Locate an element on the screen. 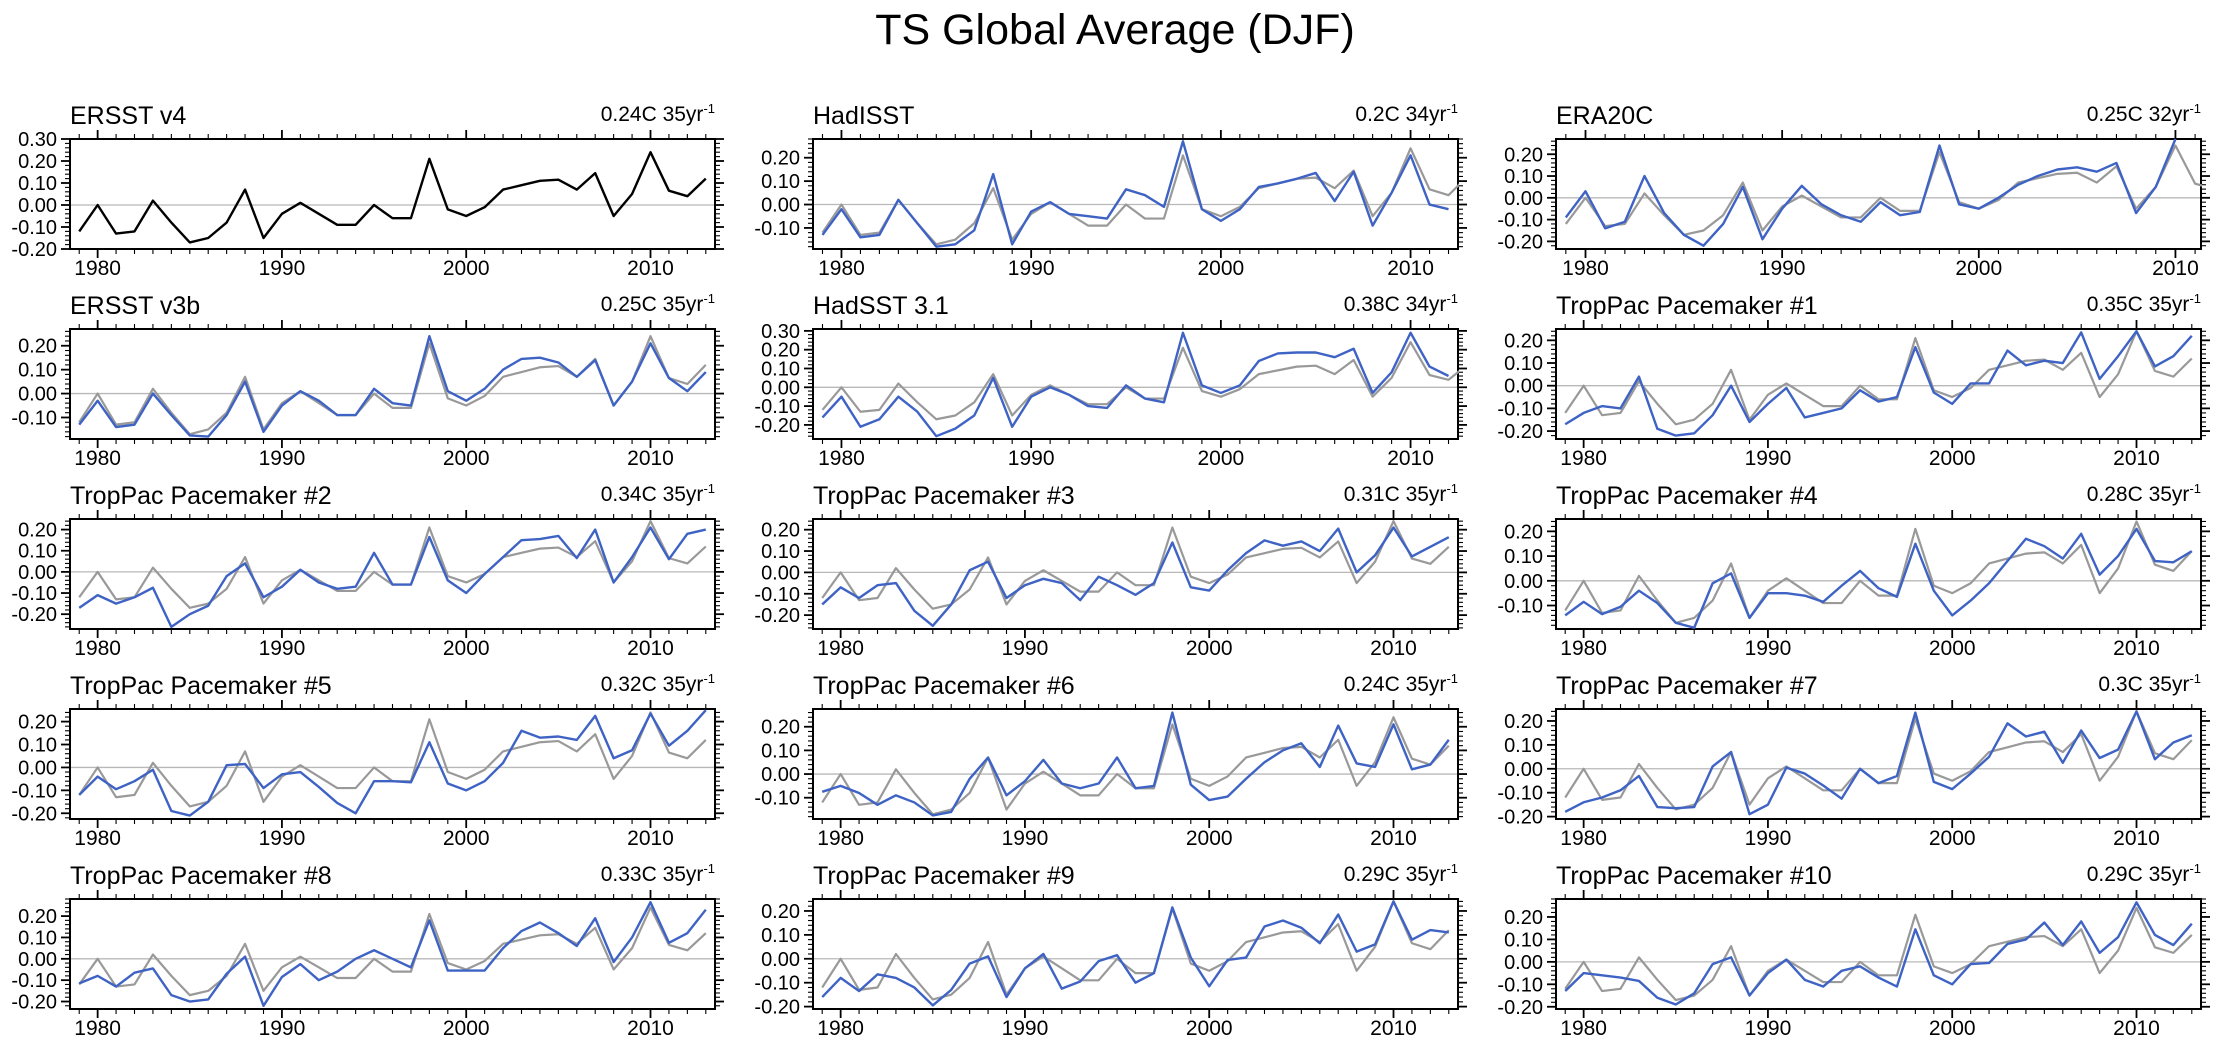 The image size is (2230, 1045). chart-canvas: 0.200.100.00-0.10 1980 1990 2000 2010 is located at coordinates (1110, 205).